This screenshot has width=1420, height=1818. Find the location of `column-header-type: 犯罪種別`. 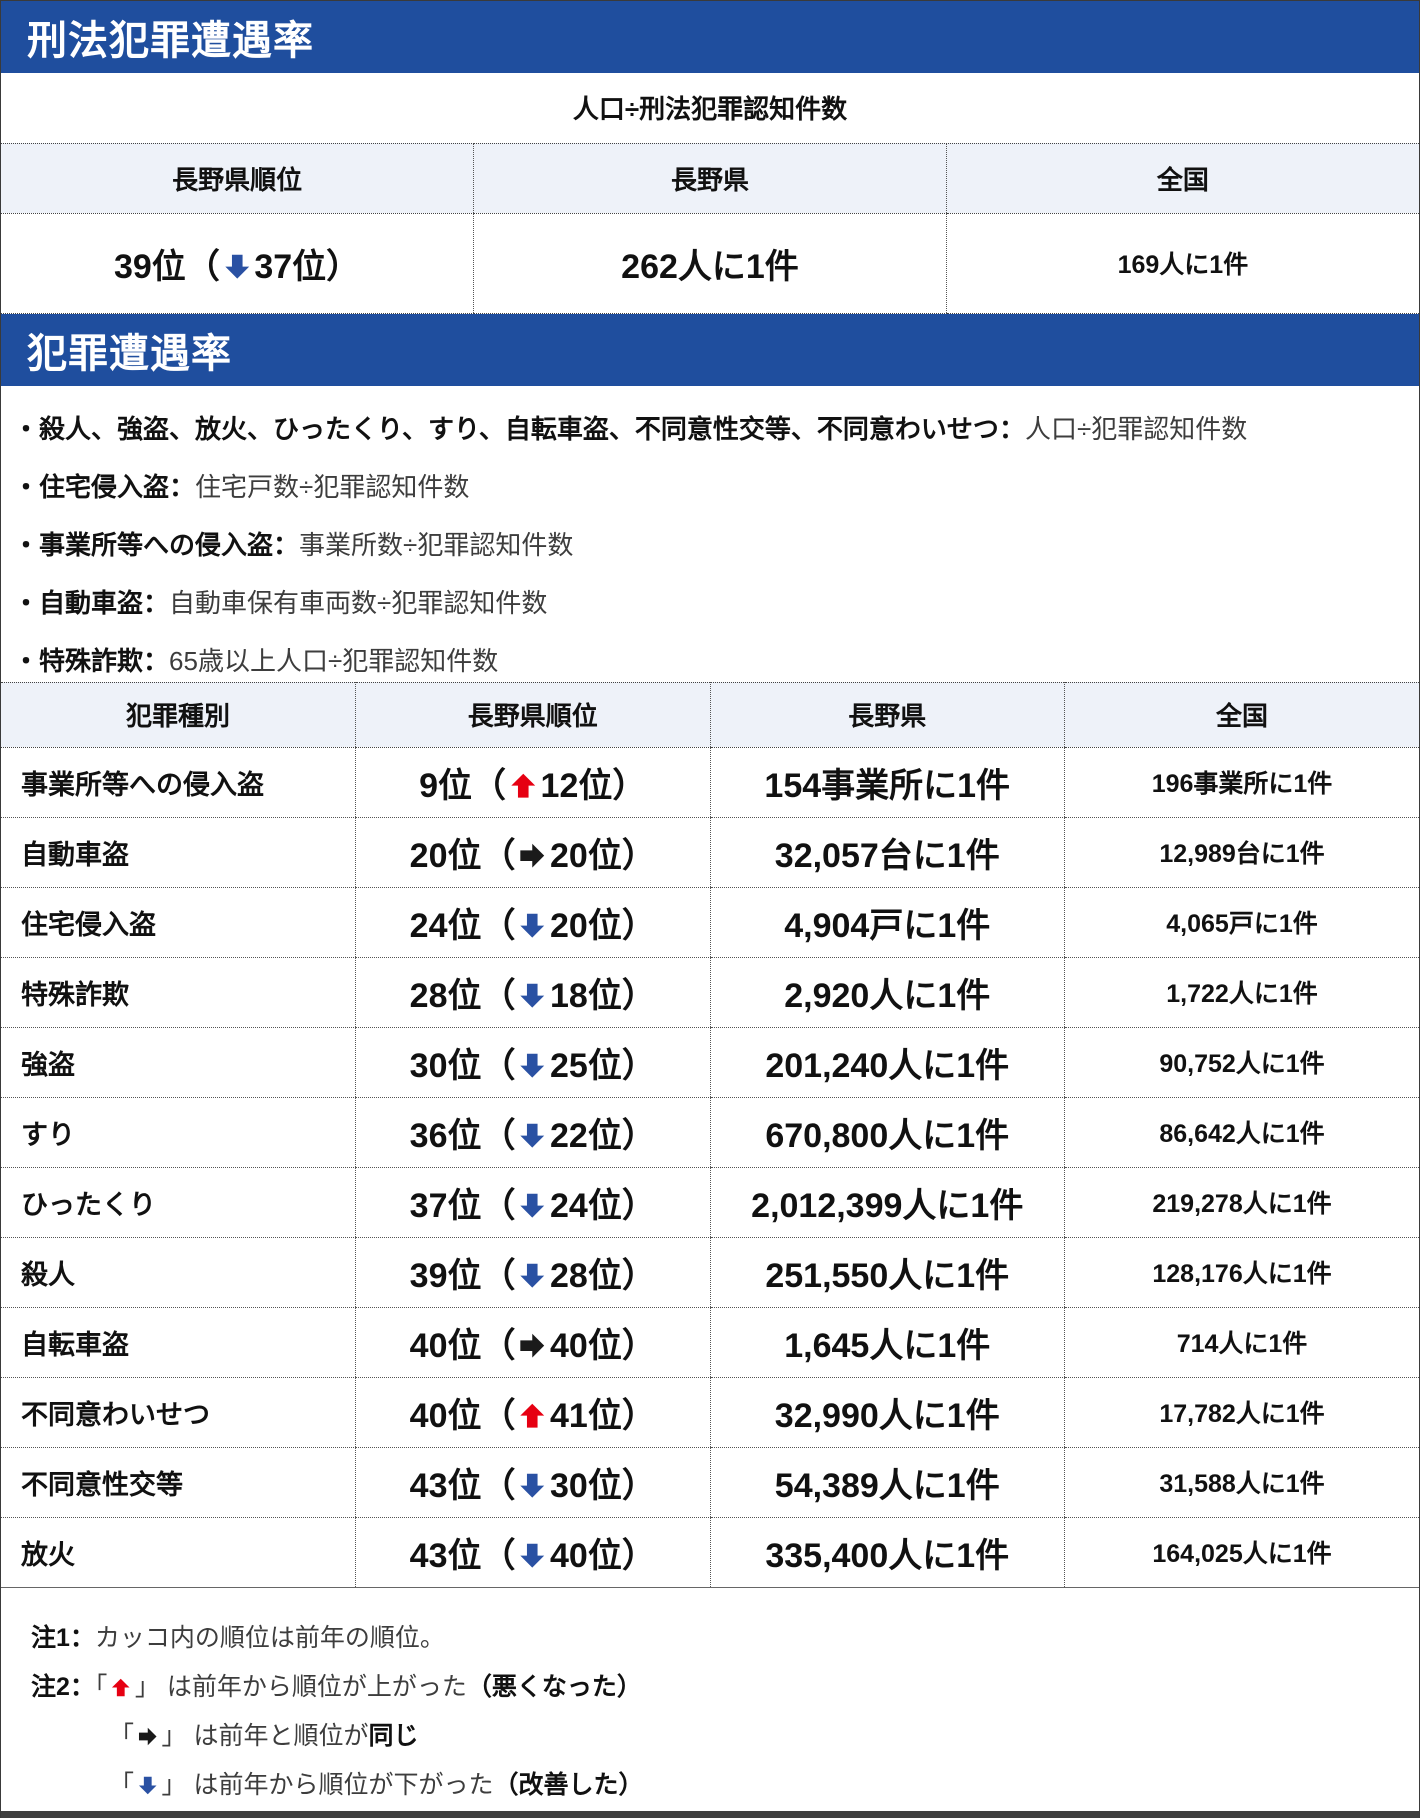

column-header-type: 犯罪種別 is located at coordinates (178, 715).